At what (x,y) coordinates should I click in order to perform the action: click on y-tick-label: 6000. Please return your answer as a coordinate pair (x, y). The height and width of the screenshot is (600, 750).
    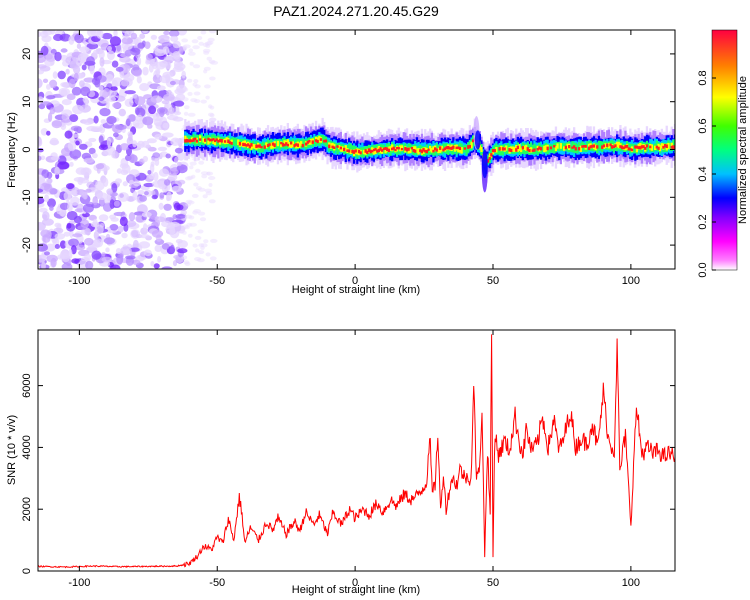
    Looking at the image, I should click on (27, 385).